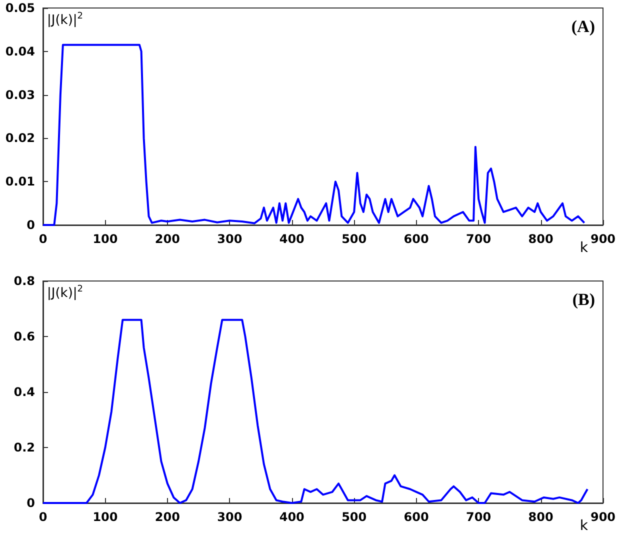  I want to click on y-tick-label: 0.01, so click(20, 181).